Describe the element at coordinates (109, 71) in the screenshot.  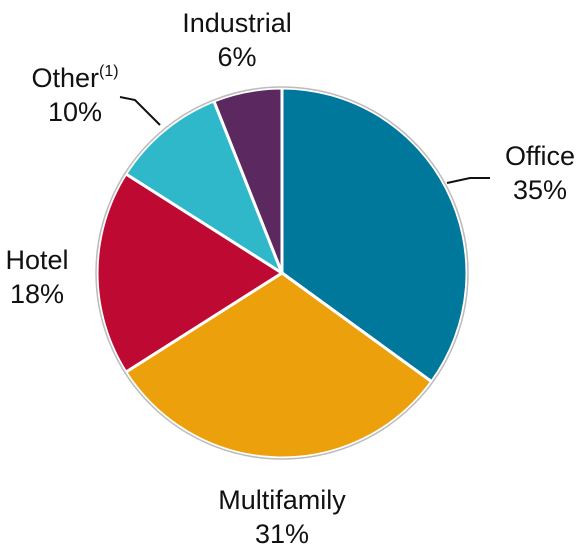
I see `footnote-marker: (1)` at that location.